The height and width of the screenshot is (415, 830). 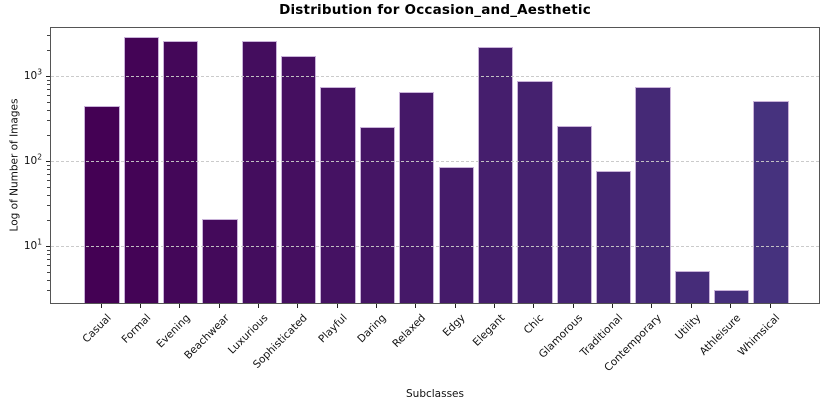 What do you see at coordinates (454, 326) in the screenshot?
I see `xtick-label-edgy: Edgy` at bounding box center [454, 326].